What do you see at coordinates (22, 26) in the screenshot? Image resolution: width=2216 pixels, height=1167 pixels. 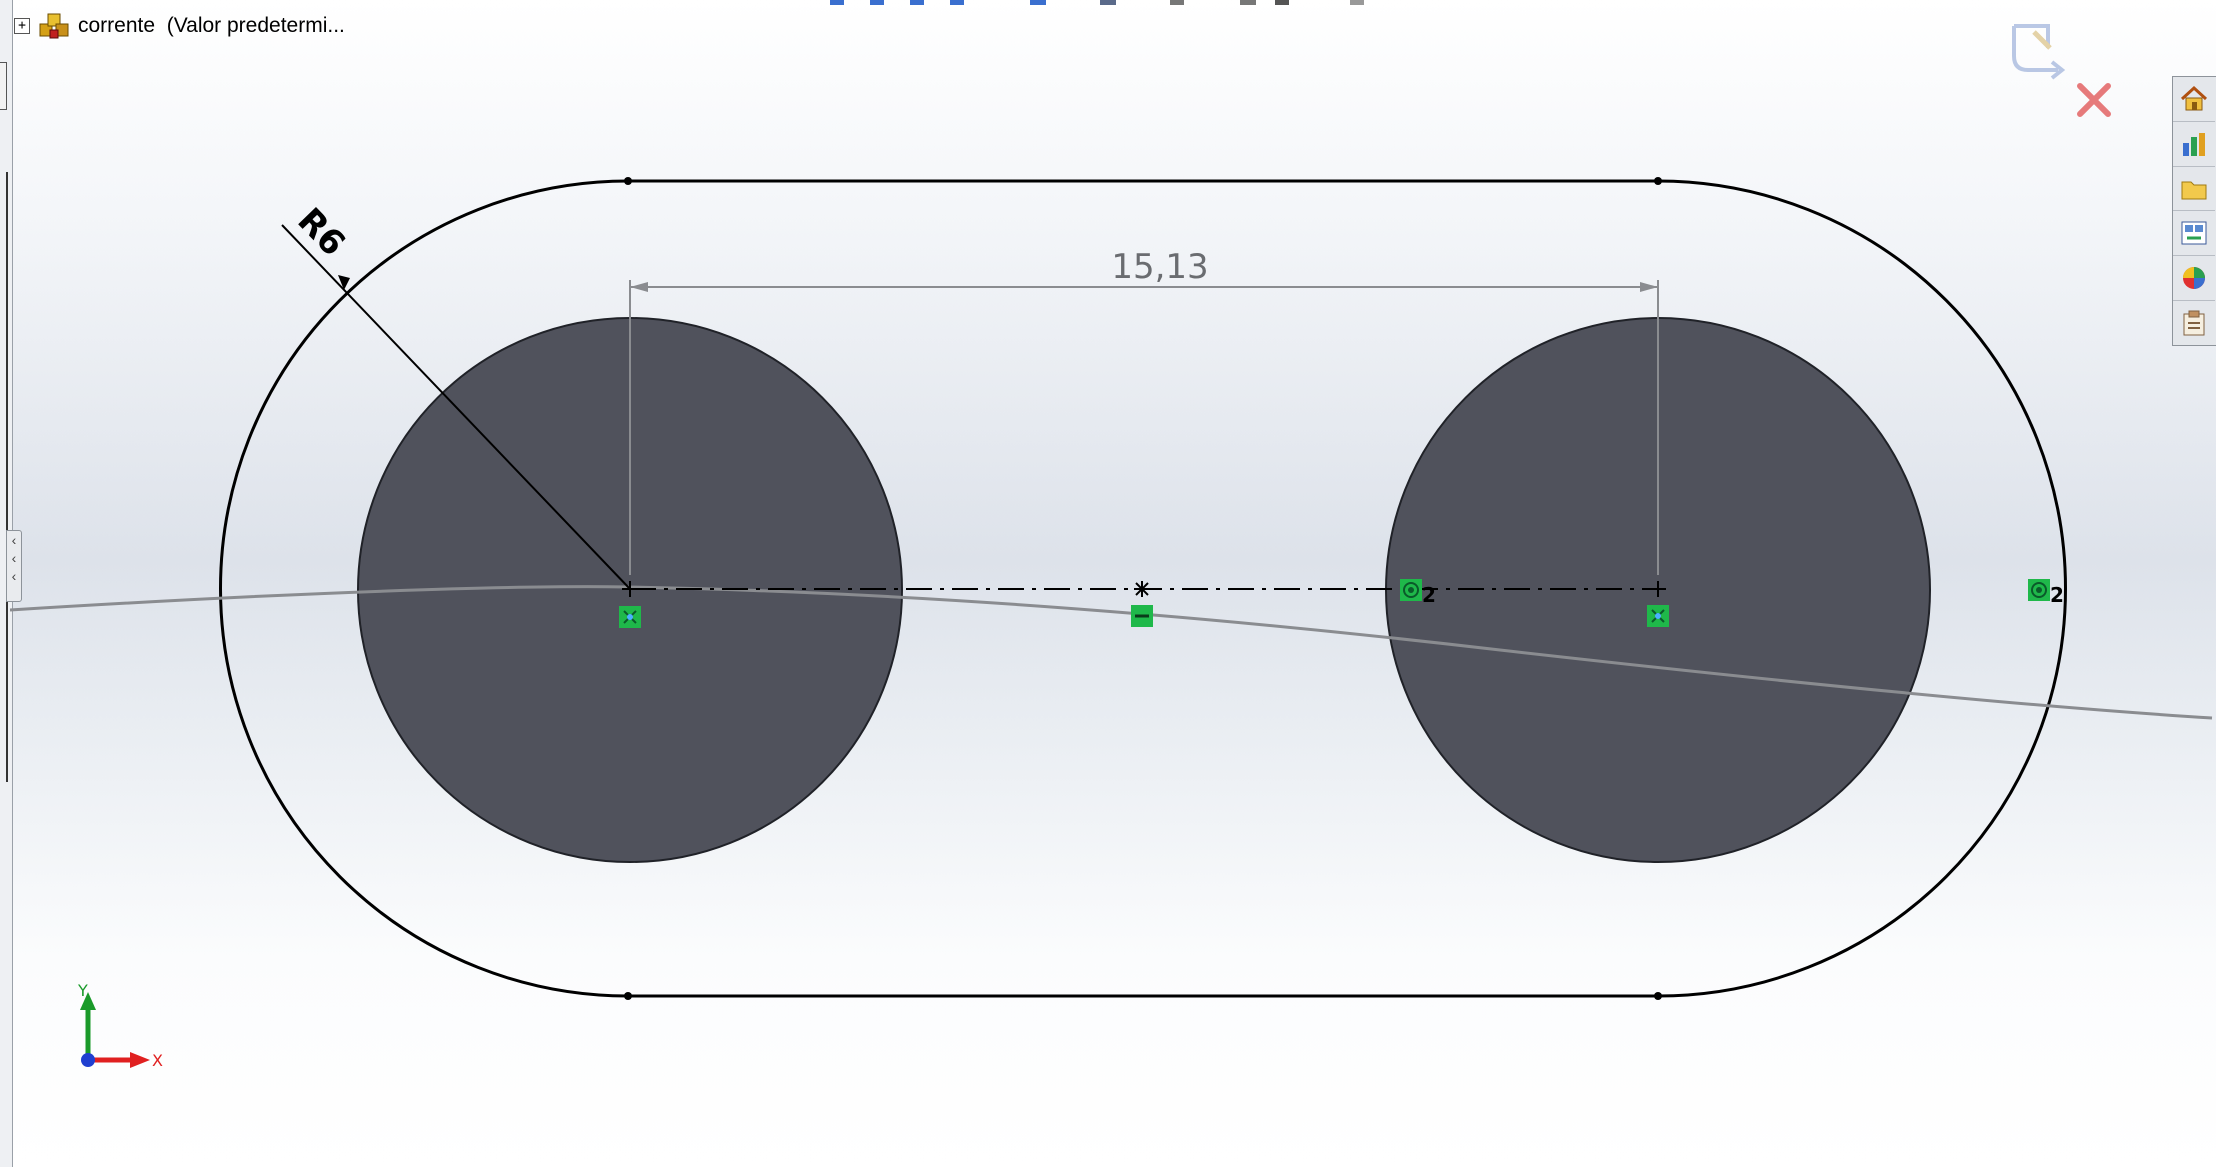 I see `expand-tree-icon: +` at bounding box center [22, 26].